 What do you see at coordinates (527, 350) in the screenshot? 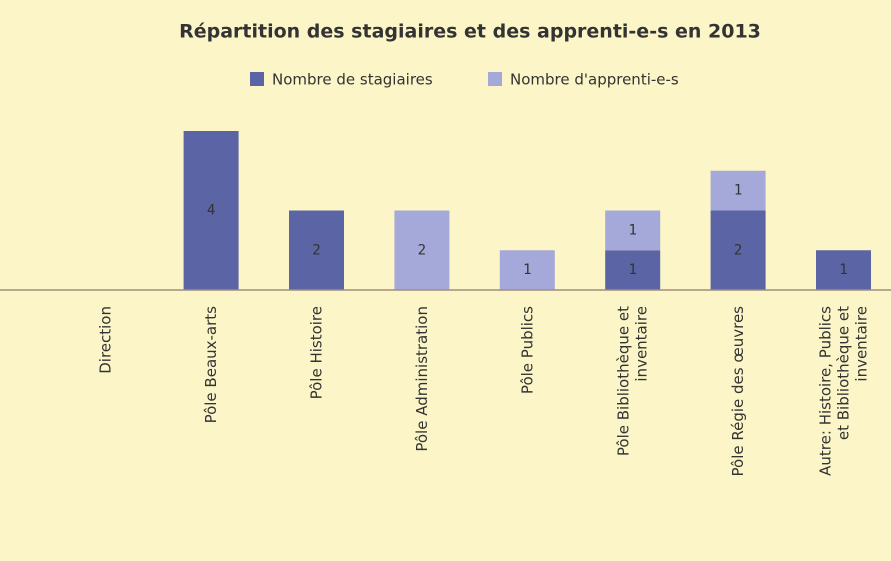
I see `x-tick-label: Pôle Publics` at bounding box center [527, 350].